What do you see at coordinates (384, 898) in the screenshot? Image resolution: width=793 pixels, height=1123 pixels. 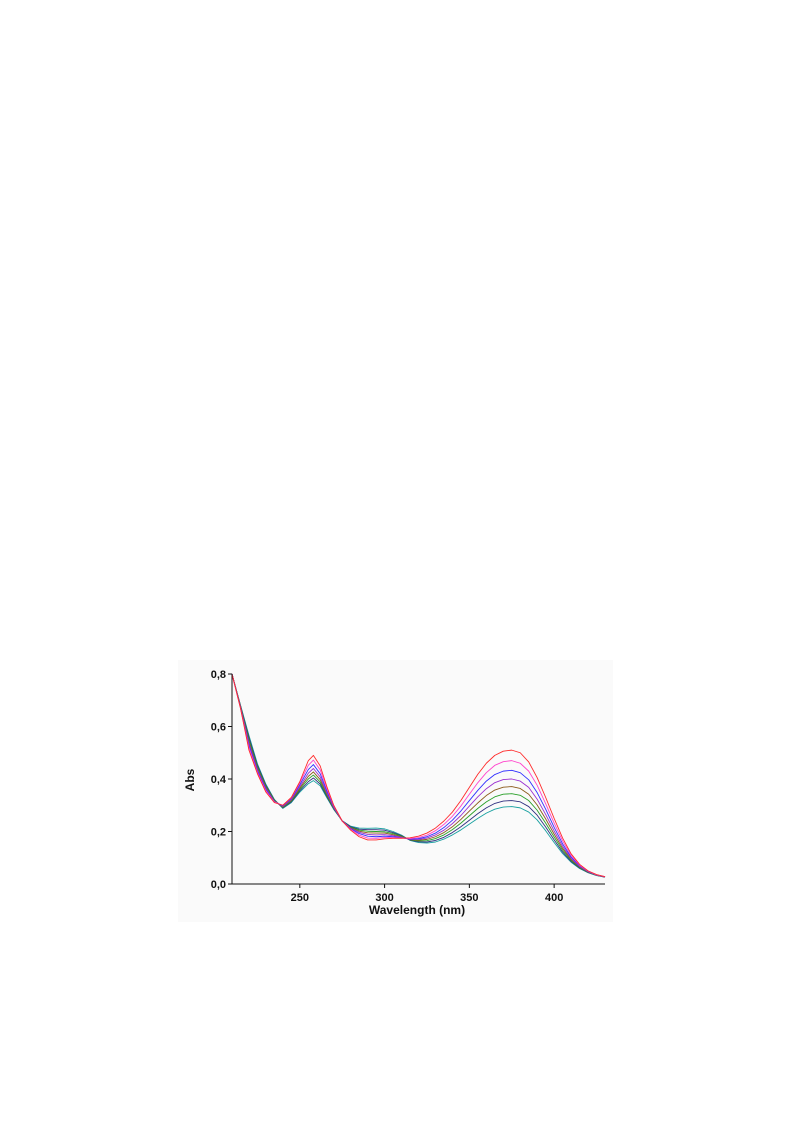 I see `x-tick-label: 300` at bounding box center [384, 898].